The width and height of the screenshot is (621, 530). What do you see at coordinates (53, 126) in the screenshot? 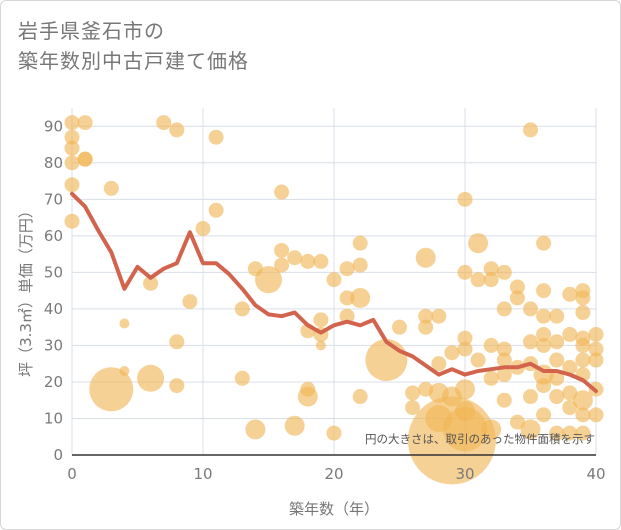
I see `y-tick-label: 90` at bounding box center [53, 126].